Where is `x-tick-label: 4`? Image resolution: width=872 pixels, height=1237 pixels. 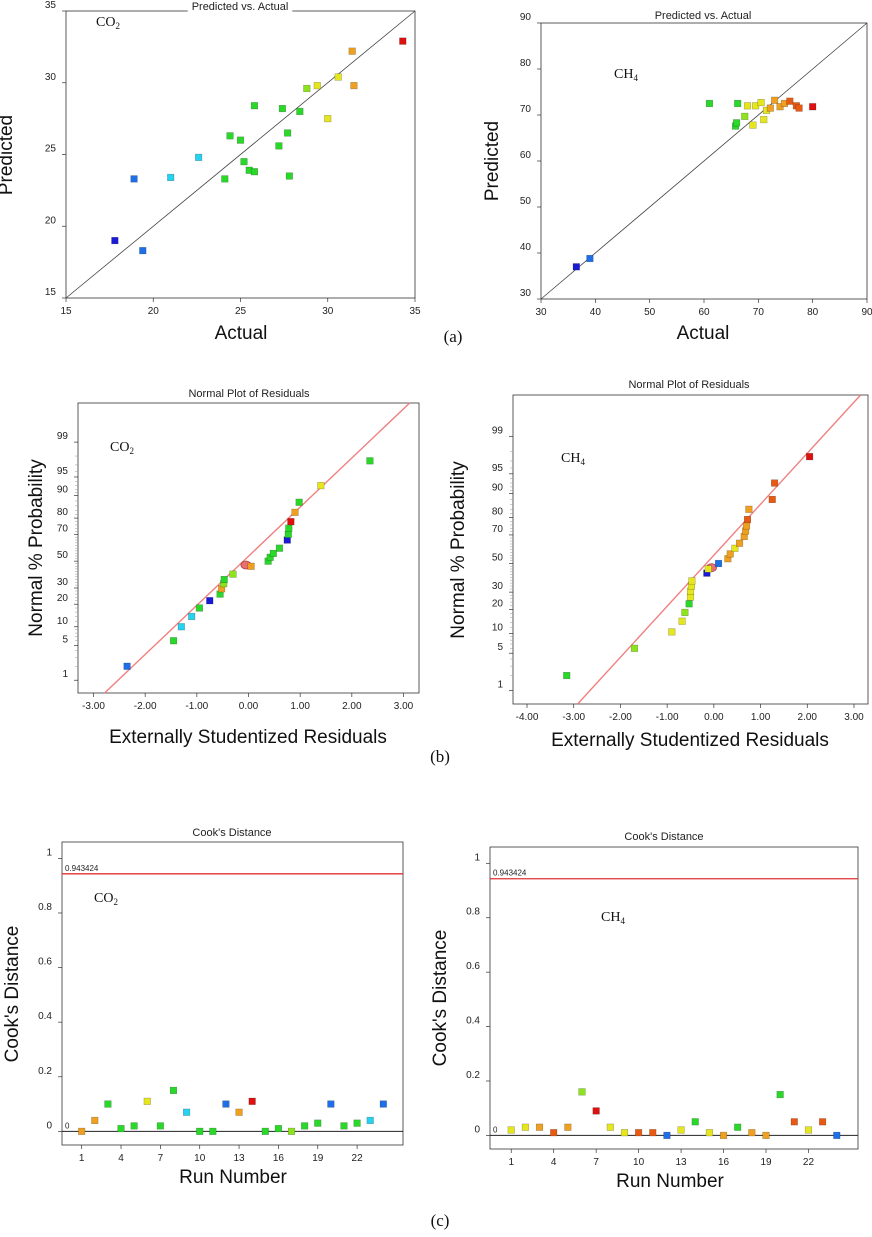 x-tick-label: 4 is located at coordinates (121, 1158).